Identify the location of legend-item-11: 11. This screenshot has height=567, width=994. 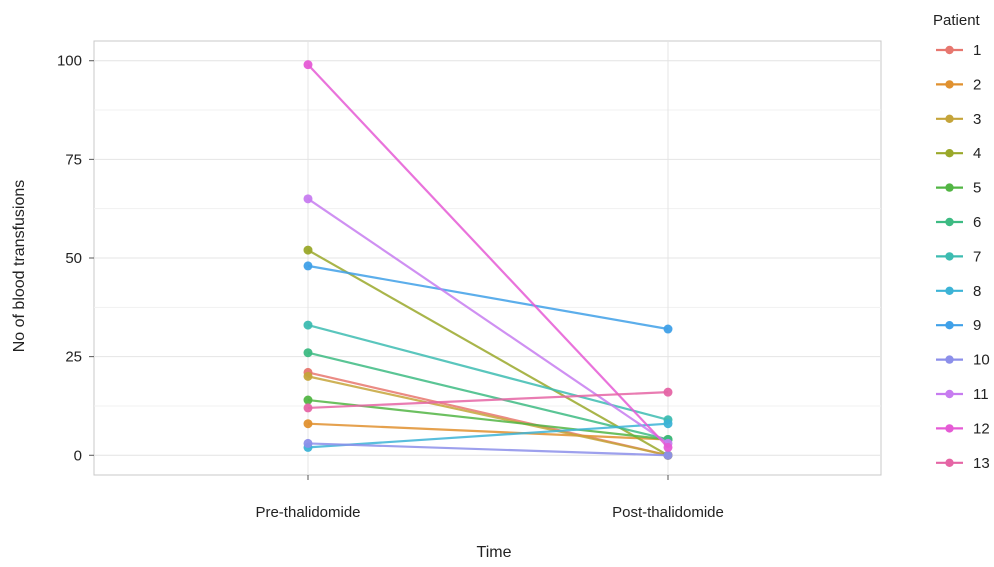
(962, 394).